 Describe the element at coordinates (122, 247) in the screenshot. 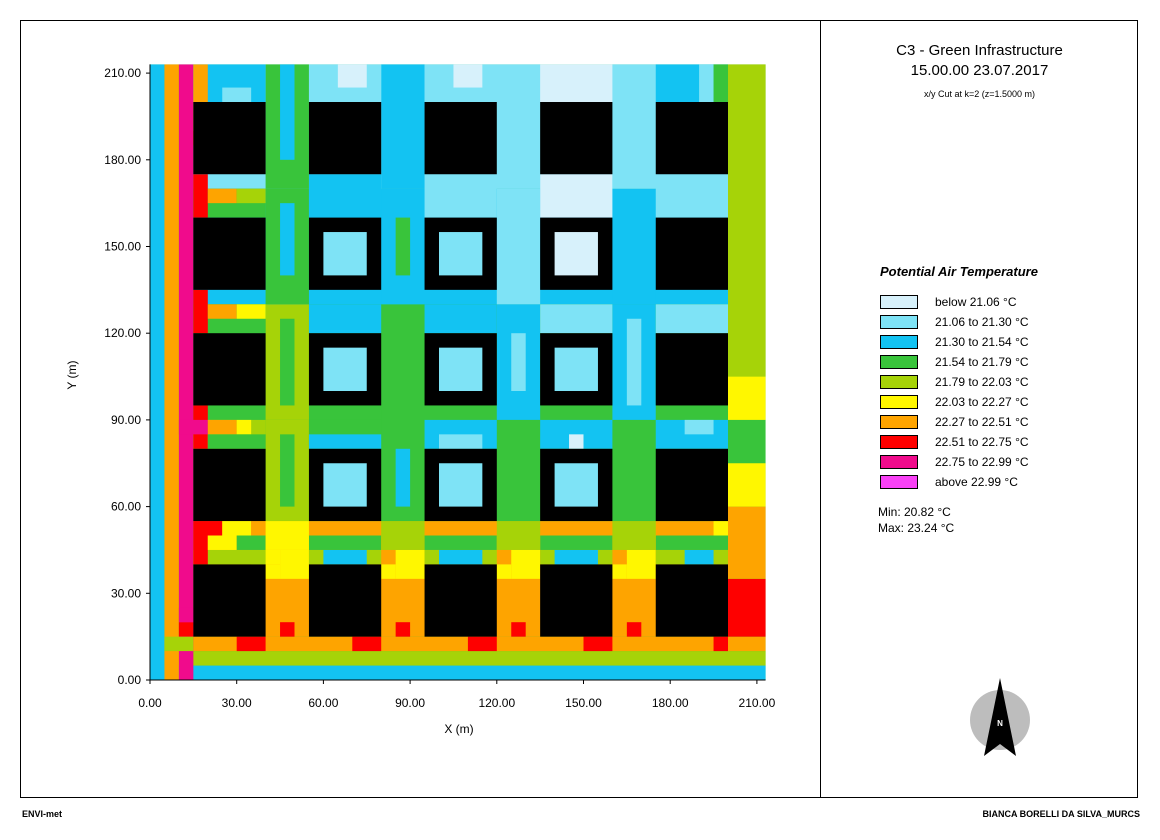

I see `y-tick-label: 150.00` at that location.